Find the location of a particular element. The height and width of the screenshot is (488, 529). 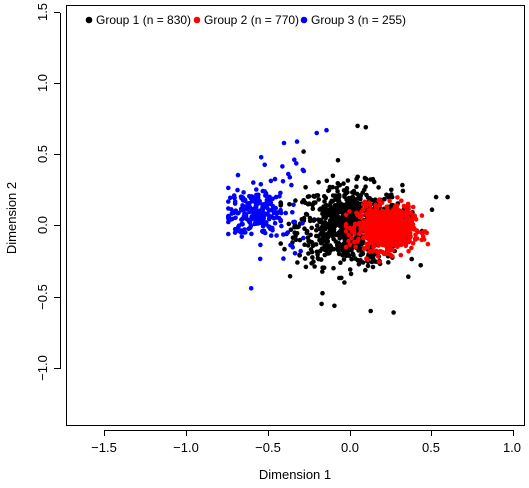

y-tick-label: 1.5 is located at coordinates (42, 12).